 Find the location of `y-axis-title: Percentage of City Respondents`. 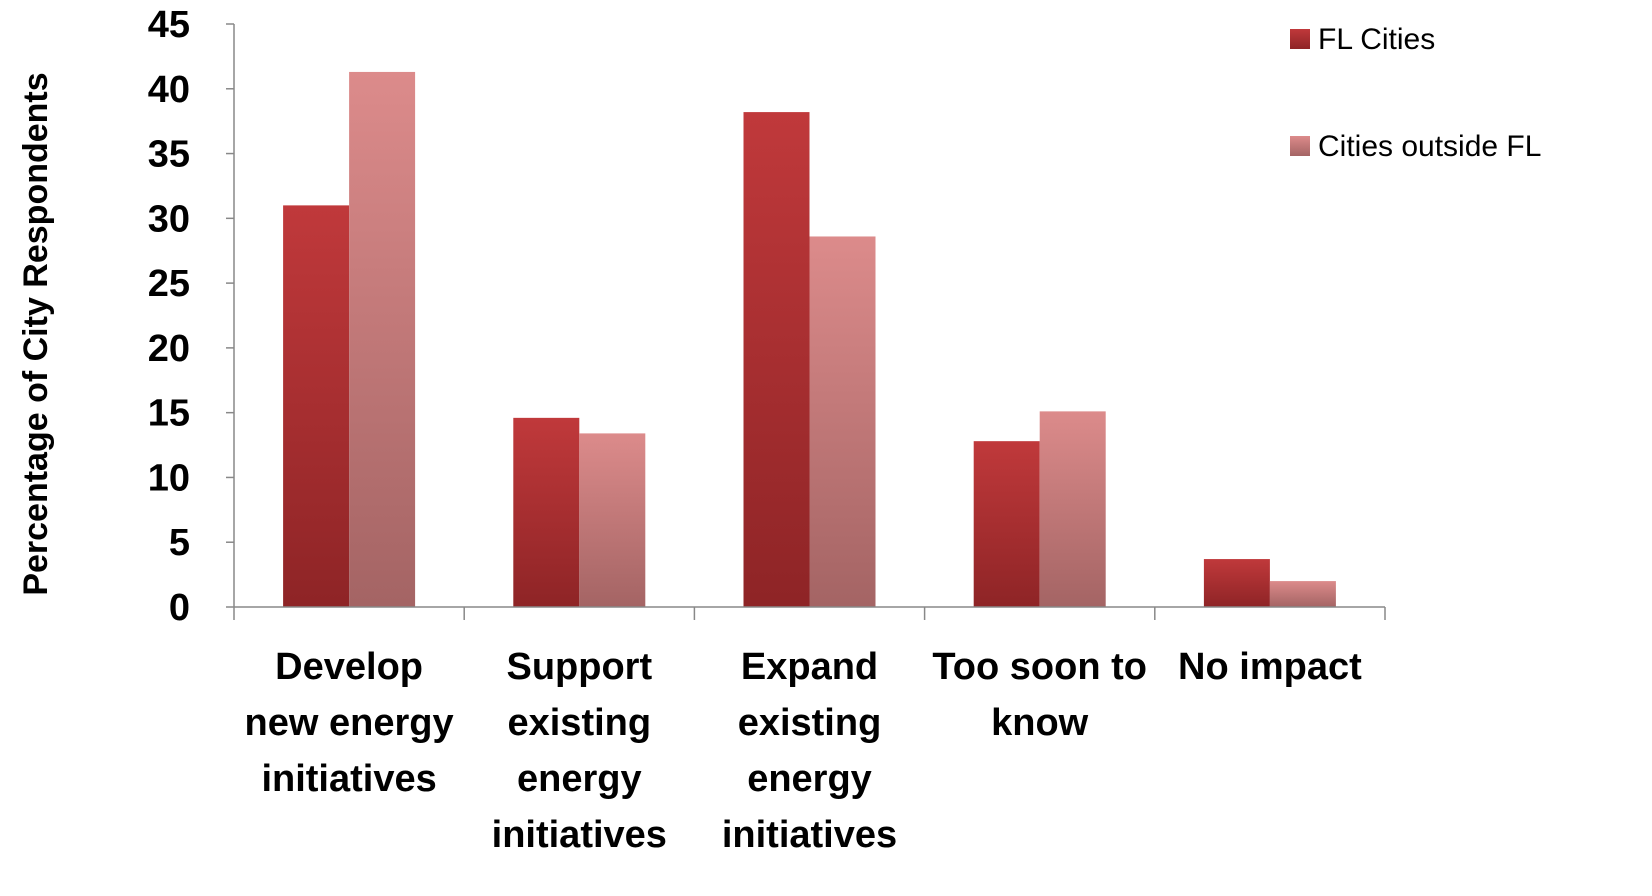

y-axis-title: Percentage of City Respondents is located at coordinates (36, 333).